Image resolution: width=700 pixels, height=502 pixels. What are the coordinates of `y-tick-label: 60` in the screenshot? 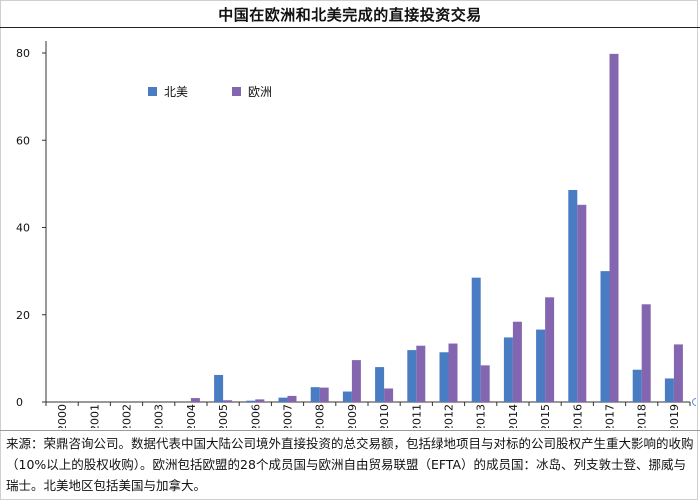 It's located at (23, 140).